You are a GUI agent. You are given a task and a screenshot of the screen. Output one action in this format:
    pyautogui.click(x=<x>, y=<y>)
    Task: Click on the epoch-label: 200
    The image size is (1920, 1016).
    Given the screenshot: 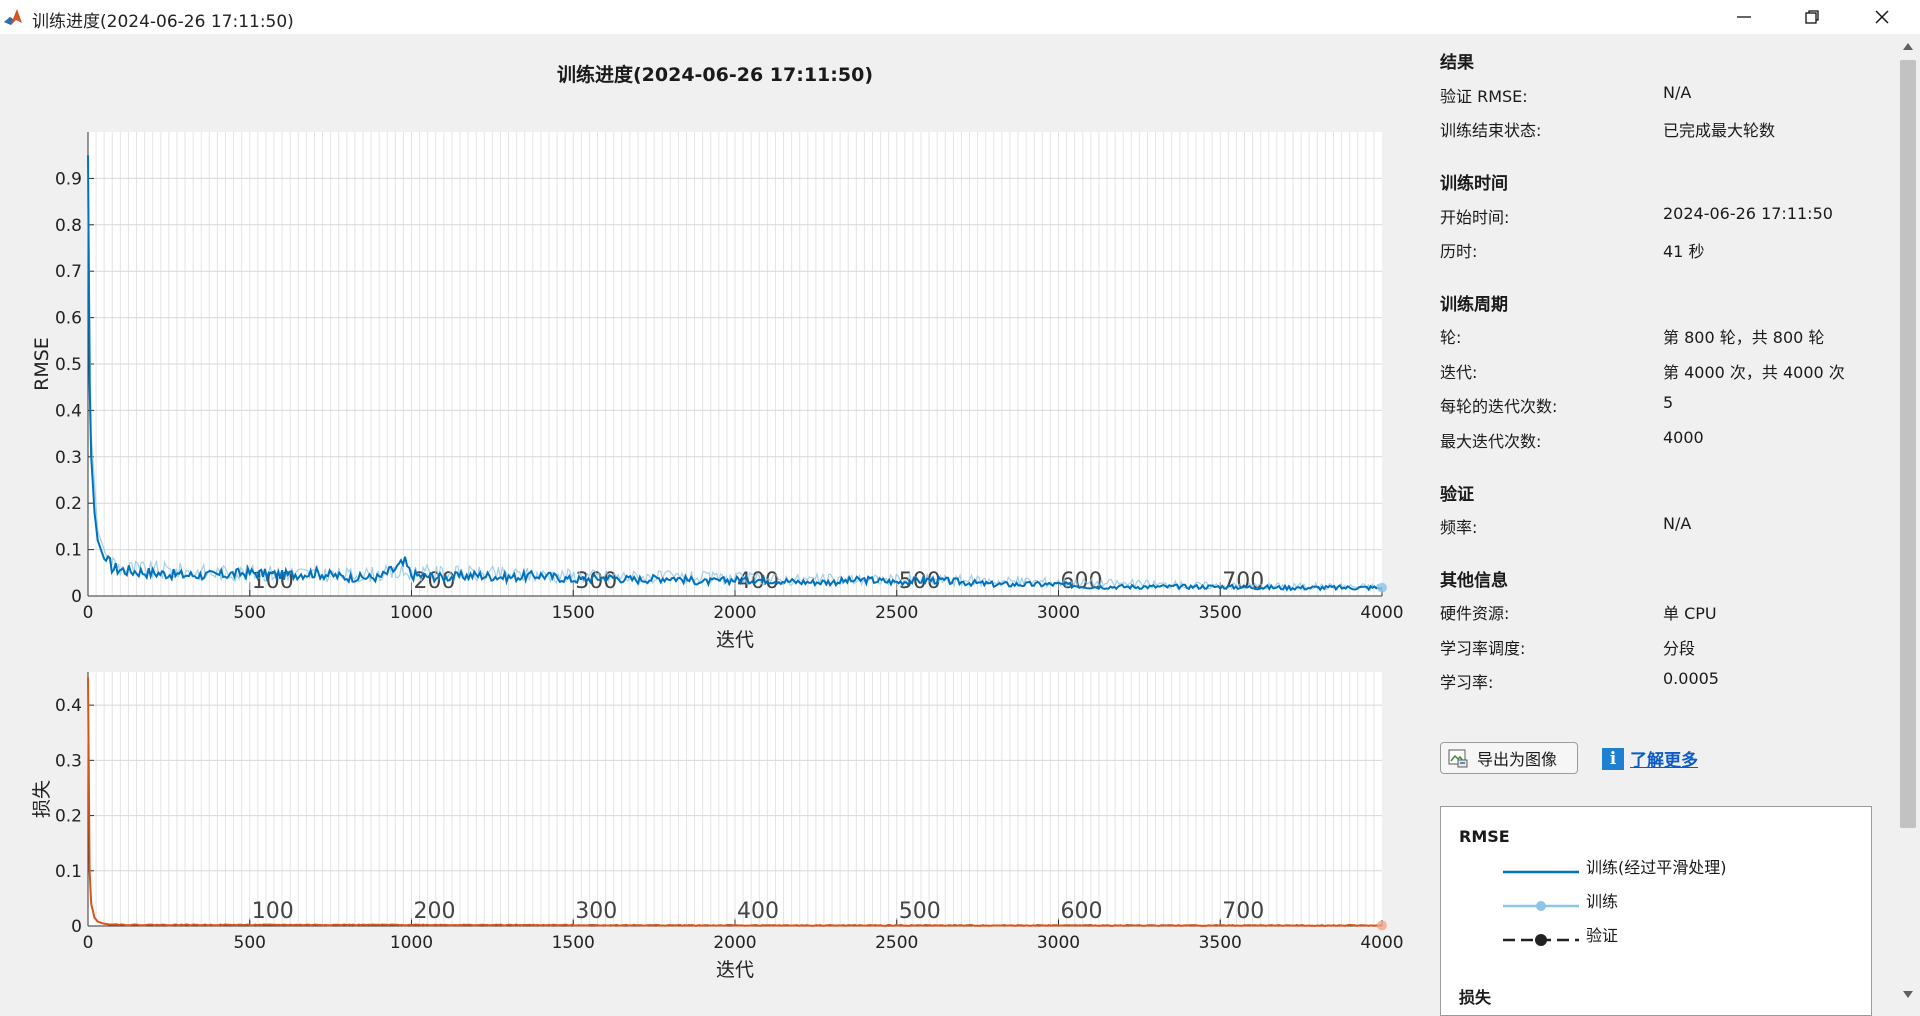 What is the action you would take?
    pyautogui.click(x=435, y=911)
    